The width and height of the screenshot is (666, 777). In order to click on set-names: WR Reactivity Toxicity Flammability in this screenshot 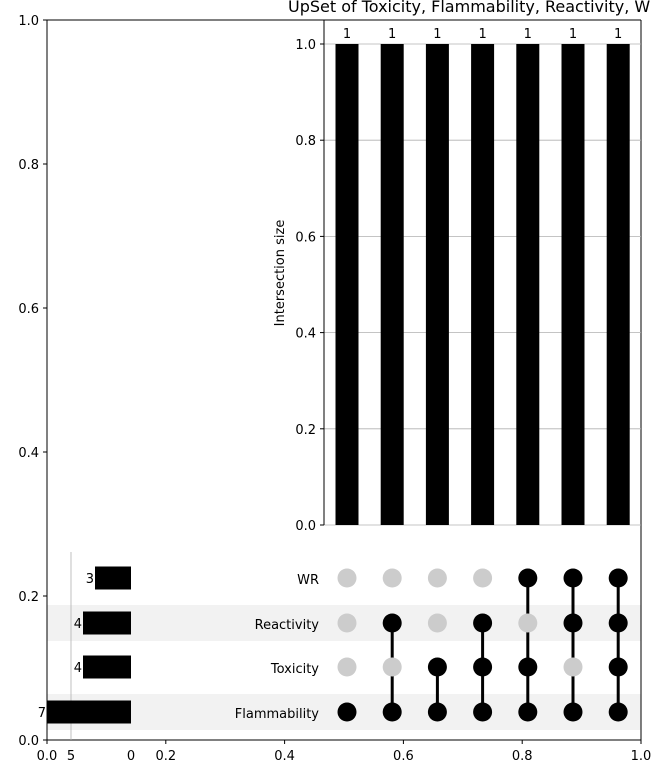, I will do `click(277, 647)`.